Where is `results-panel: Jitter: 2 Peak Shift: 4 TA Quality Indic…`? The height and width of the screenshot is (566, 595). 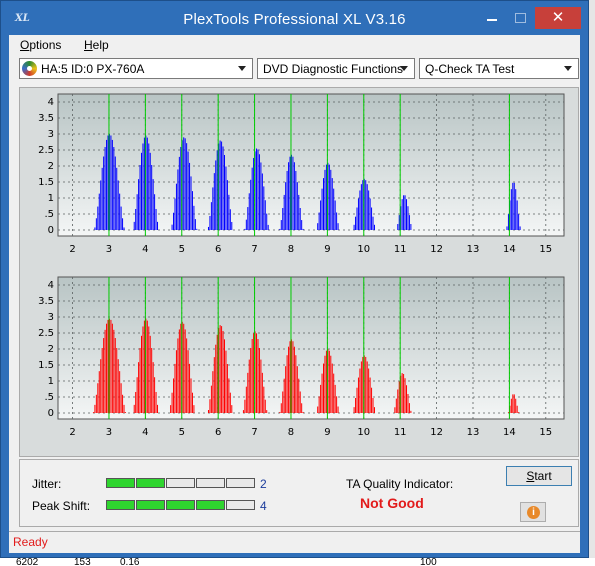 results-panel: Jitter: 2 Peak Shift: 4 TA Quality Indic… is located at coordinates (299, 493).